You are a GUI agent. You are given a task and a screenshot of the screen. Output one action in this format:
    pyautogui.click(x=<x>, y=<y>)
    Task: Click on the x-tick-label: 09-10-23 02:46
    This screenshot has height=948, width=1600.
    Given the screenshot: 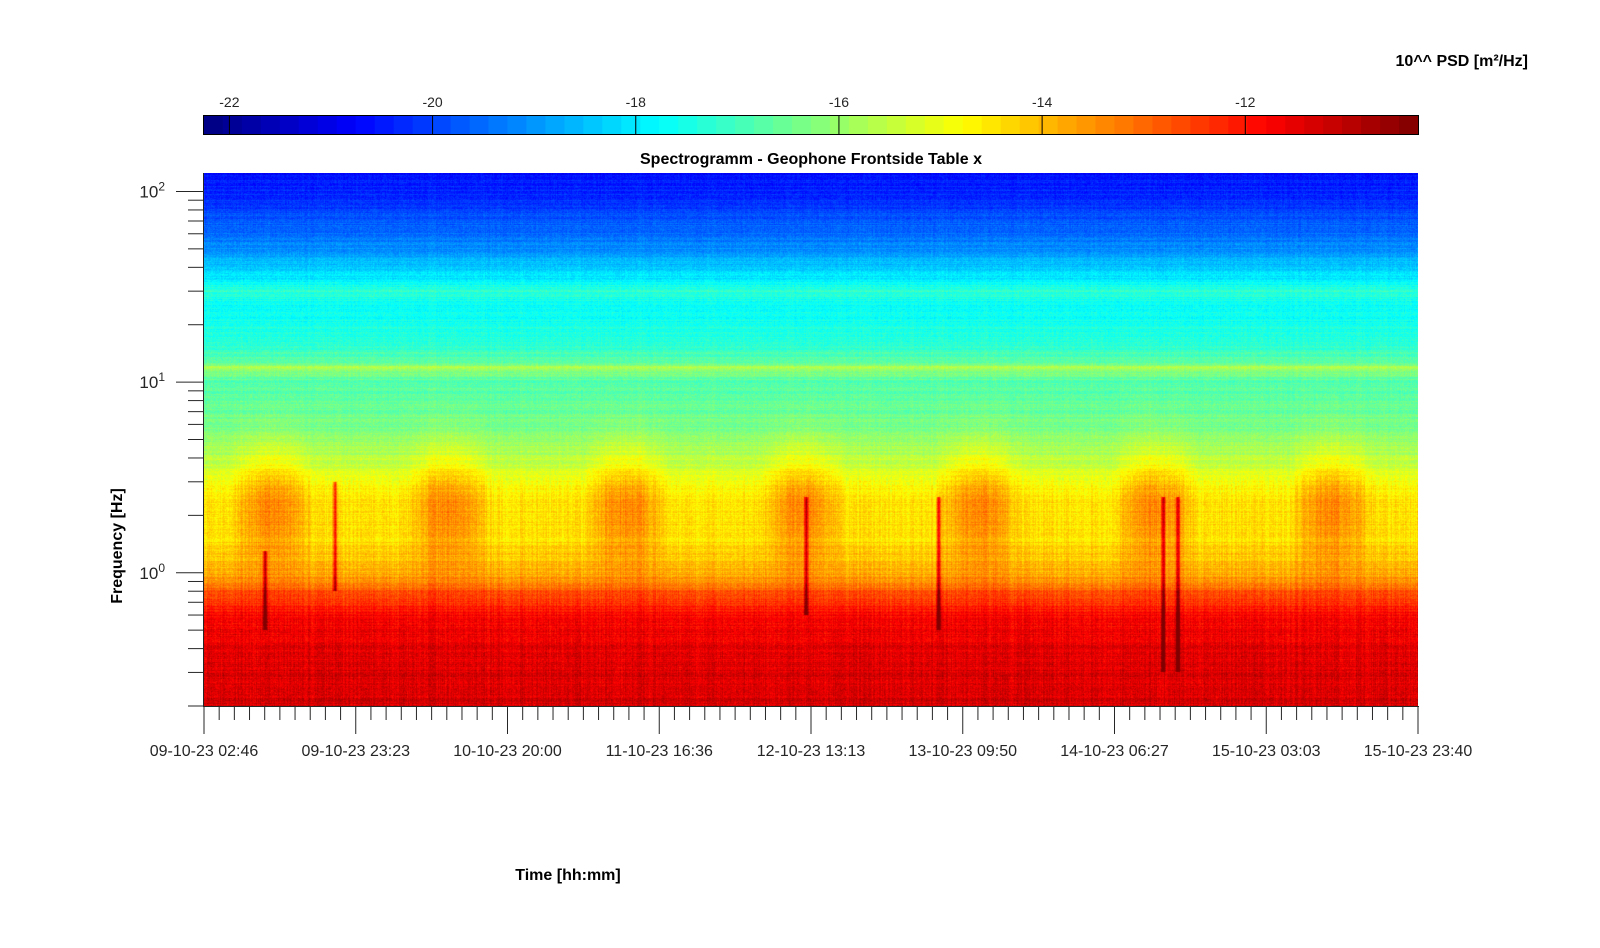 What is the action you would take?
    pyautogui.click(x=204, y=751)
    